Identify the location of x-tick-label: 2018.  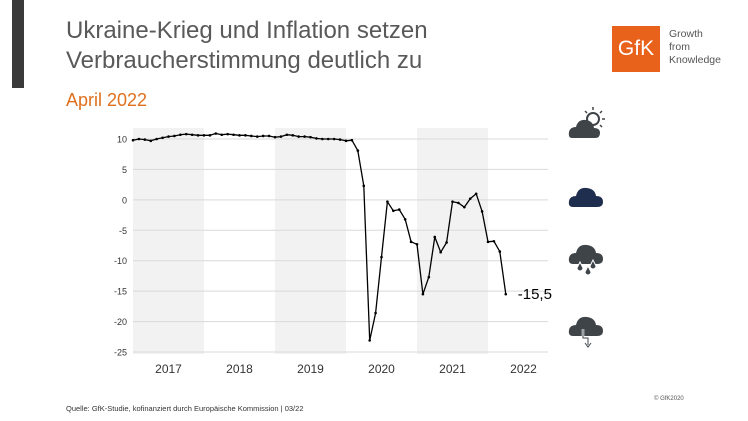
(239, 369).